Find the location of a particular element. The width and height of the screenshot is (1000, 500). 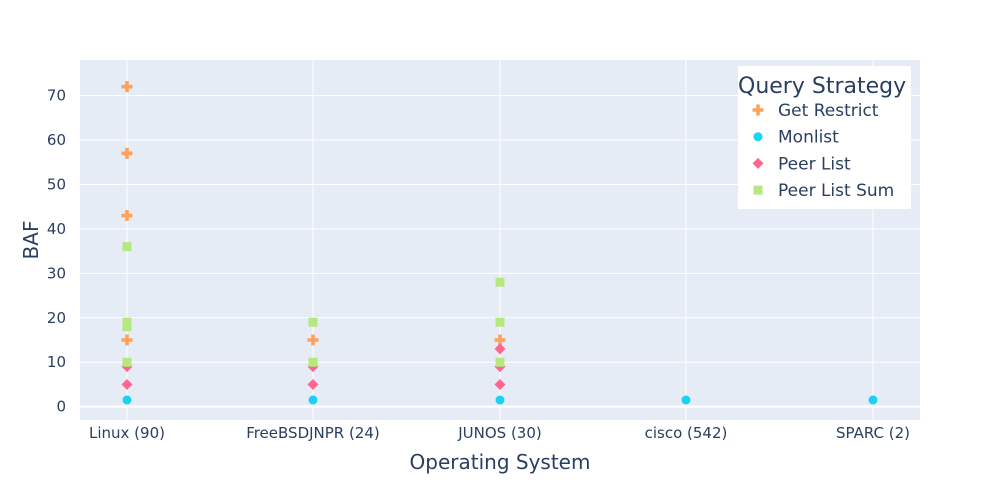

x-axis-title: Operating System is located at coordinates (500, 462).